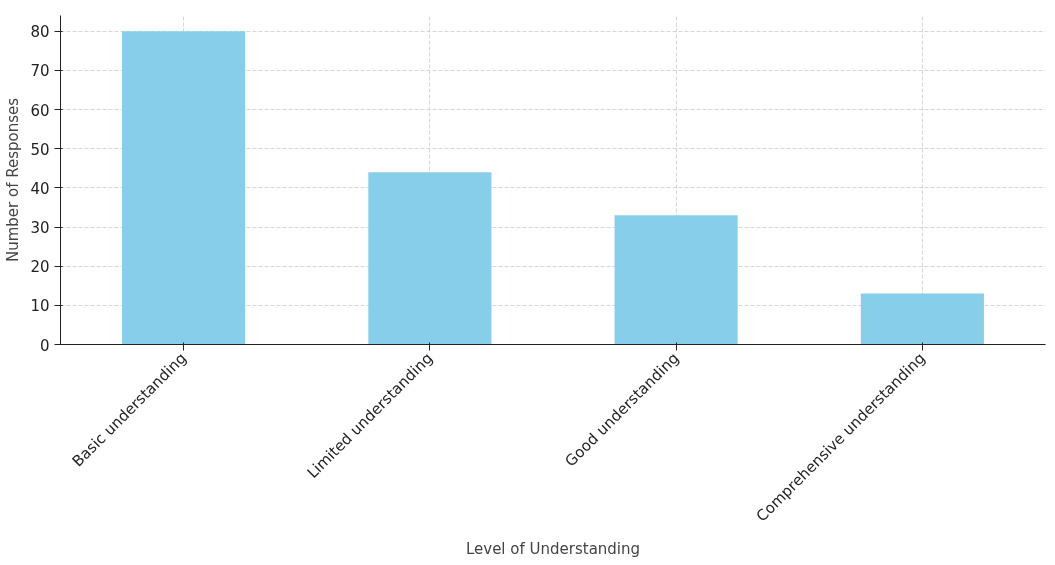 Image resolution: width=1055 pixels, height=565 pixels. Describe the element at coordinates (40, 267) in the screenshot. I see `y-tick-label: 20` at that location.